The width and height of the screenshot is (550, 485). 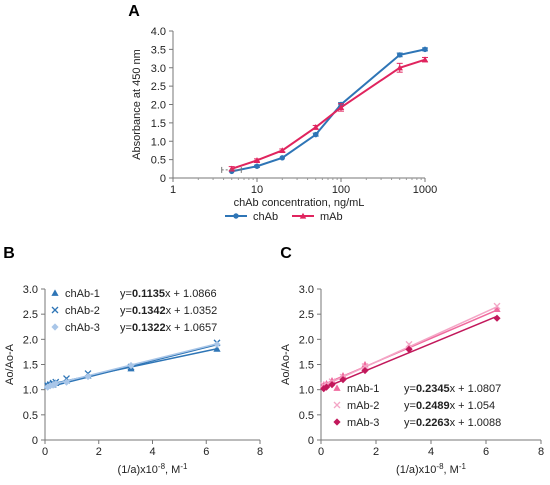 I want to click on x-tick-label: 8, so click(x=260, y=452).